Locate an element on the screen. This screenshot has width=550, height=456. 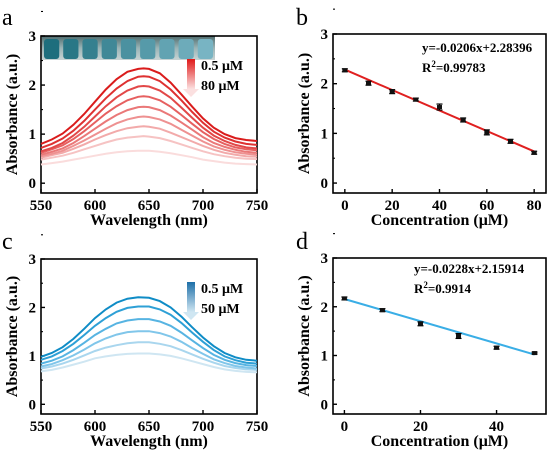
panel-label: b is located at coordinates (302, 18).